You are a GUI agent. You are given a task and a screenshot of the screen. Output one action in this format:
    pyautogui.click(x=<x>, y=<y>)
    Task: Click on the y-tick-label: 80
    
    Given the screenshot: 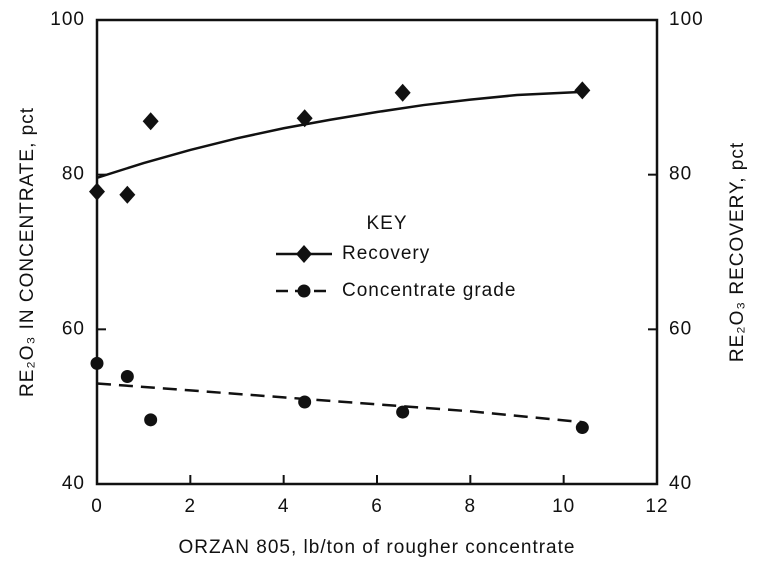 What is the action you would take?
    pyautogui.click(x=73, y=174)
    